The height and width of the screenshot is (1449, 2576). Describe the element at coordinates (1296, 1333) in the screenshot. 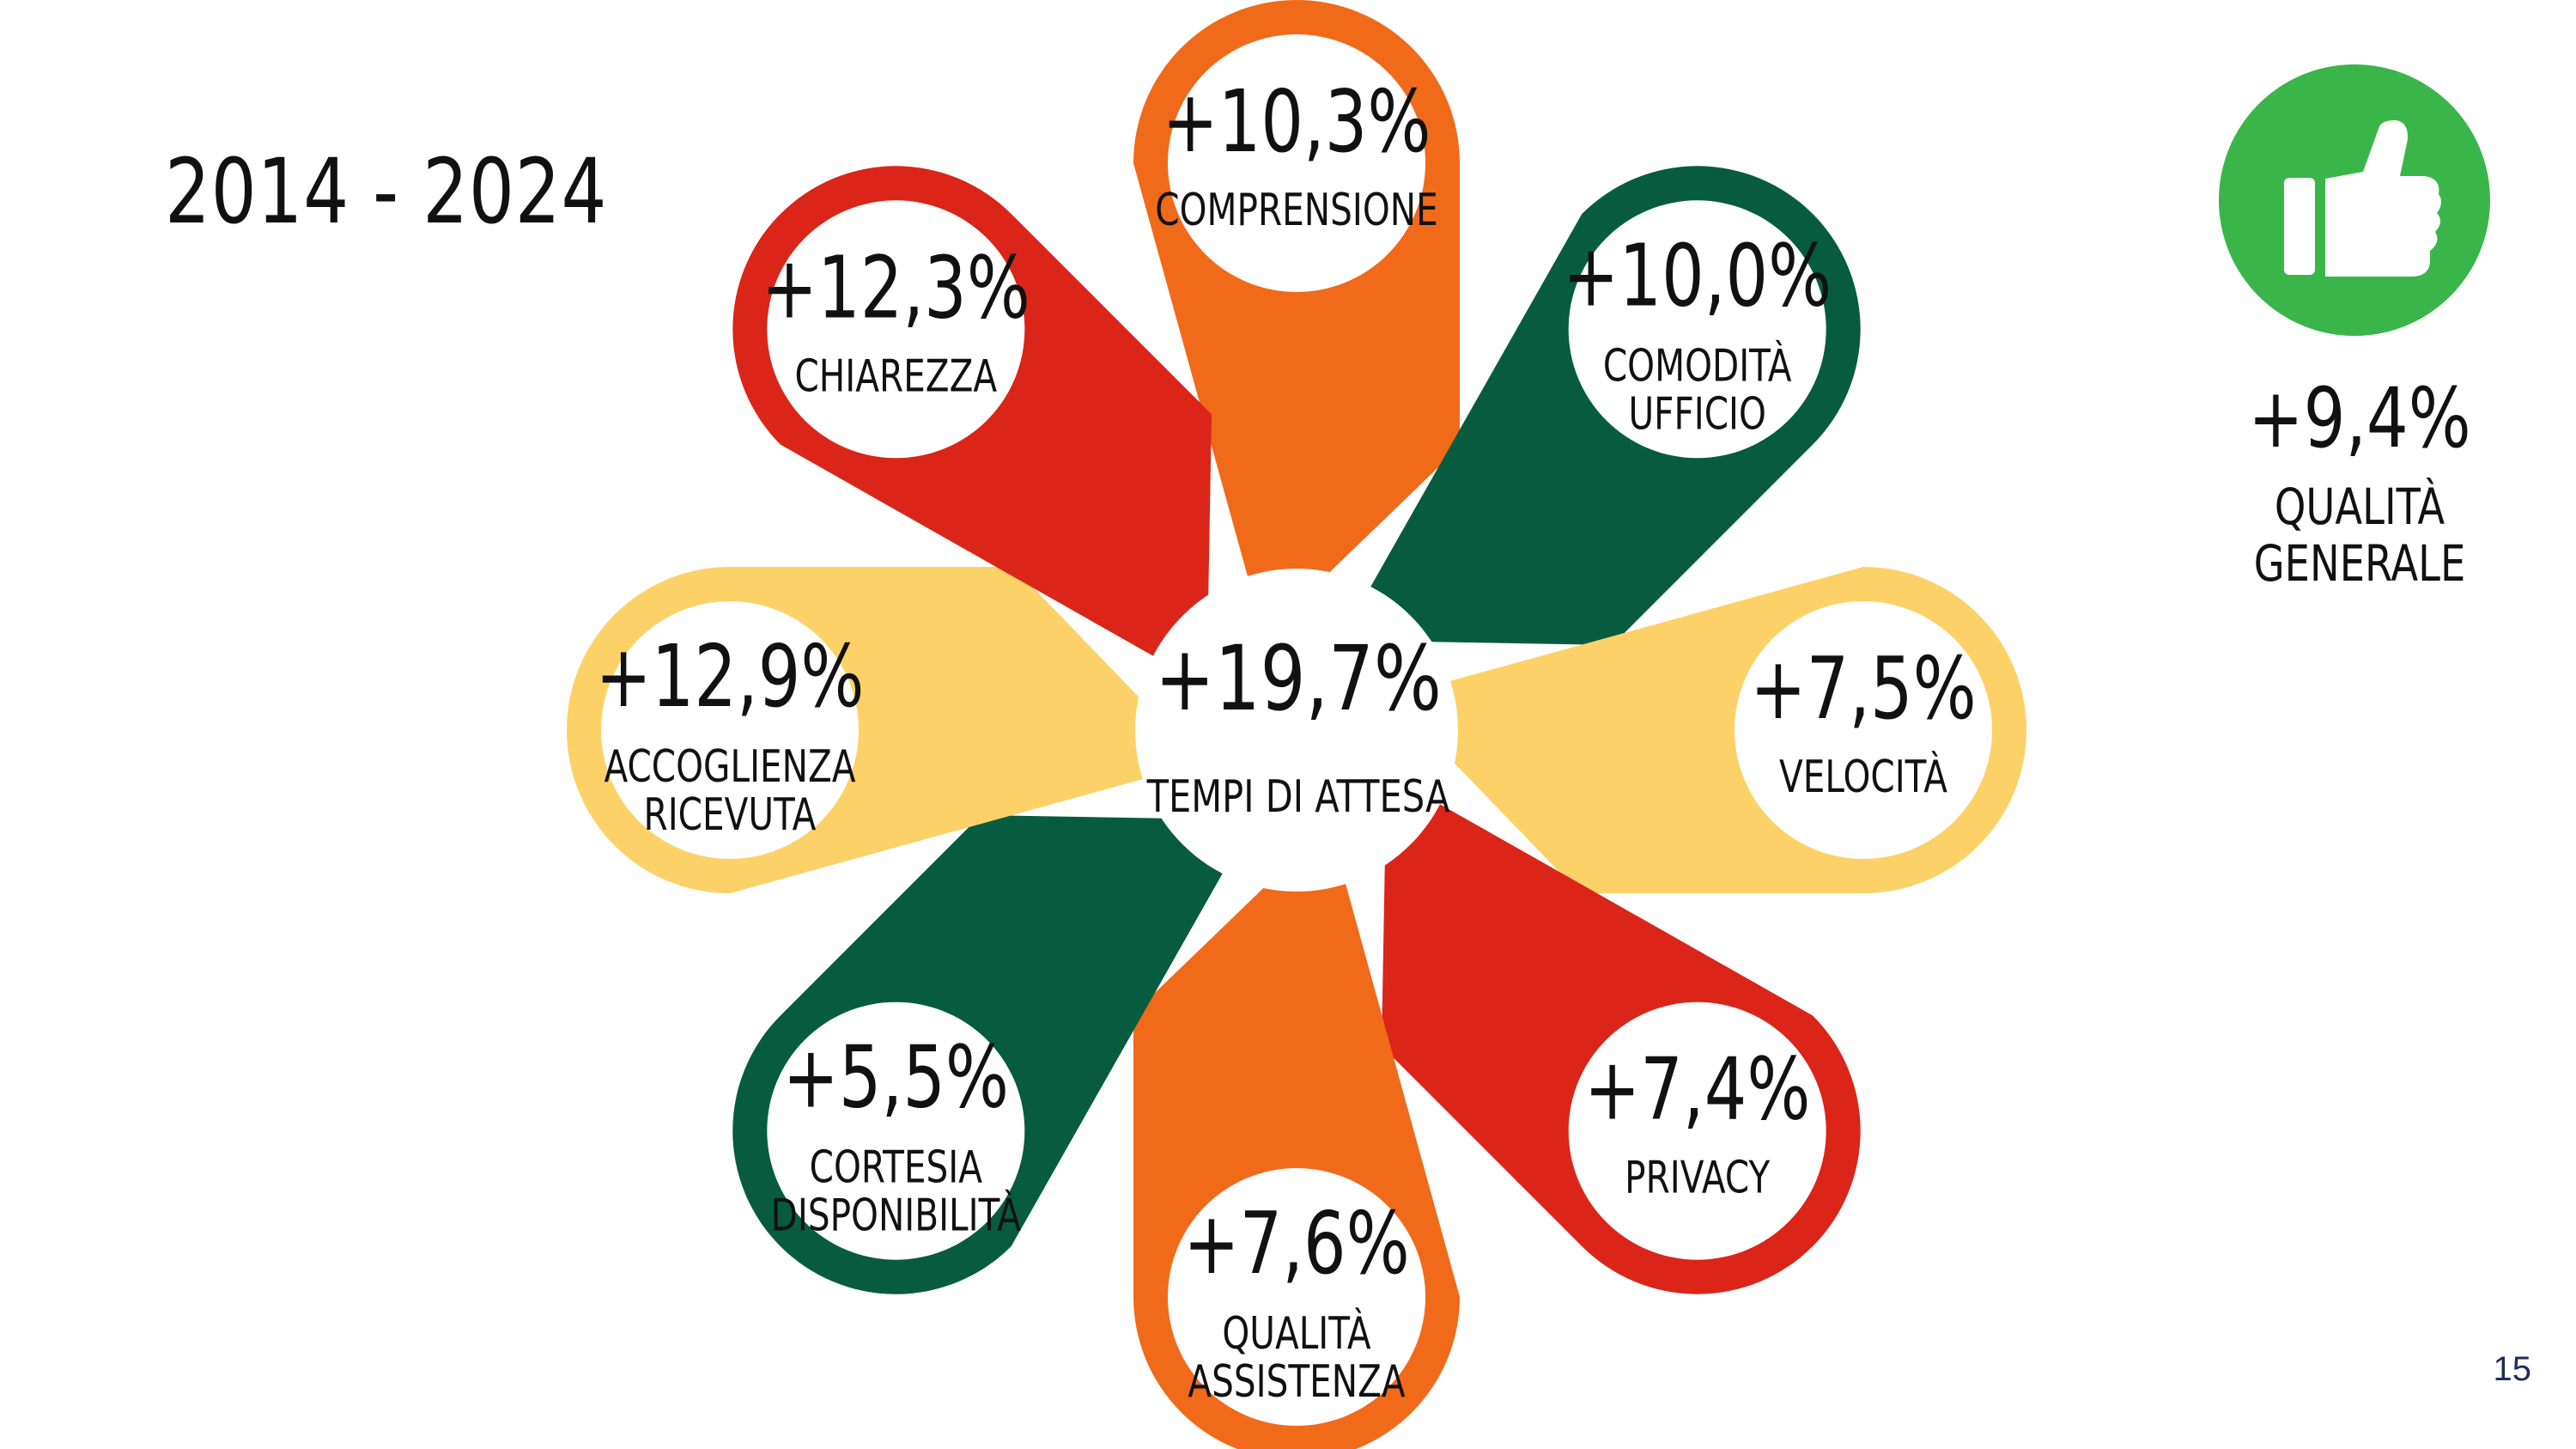

I see `petal-label-qualita-assistenza-line-1: QUALITÀ` at that location.